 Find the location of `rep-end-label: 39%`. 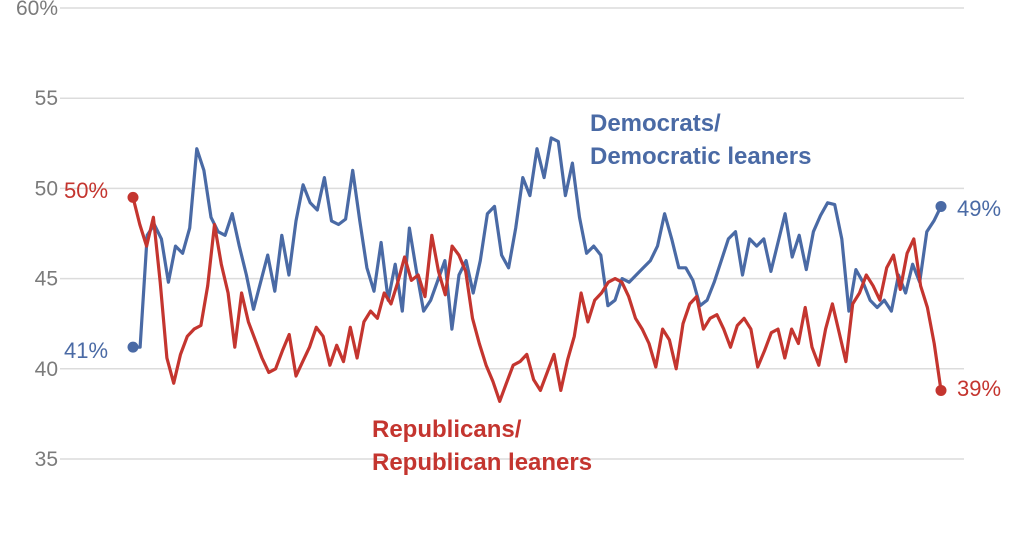

rep-end-label: 39% is located at coordinates (979, 388).